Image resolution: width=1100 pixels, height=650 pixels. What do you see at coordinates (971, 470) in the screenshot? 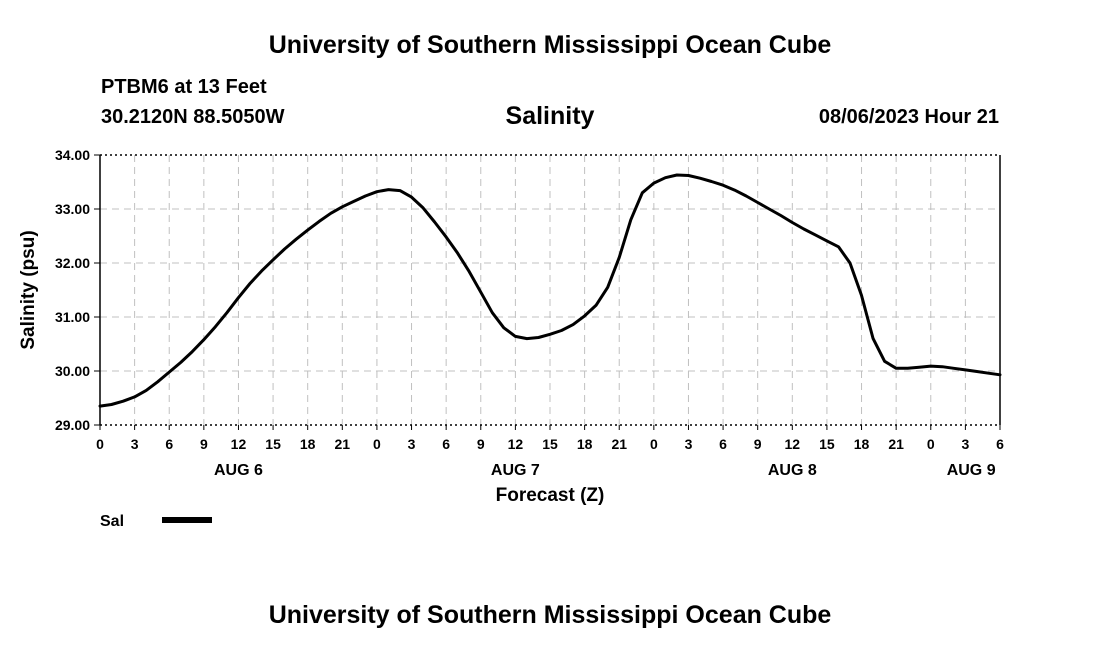
I see `x-date-label: AUG 9` at bounding box center [971, 470].